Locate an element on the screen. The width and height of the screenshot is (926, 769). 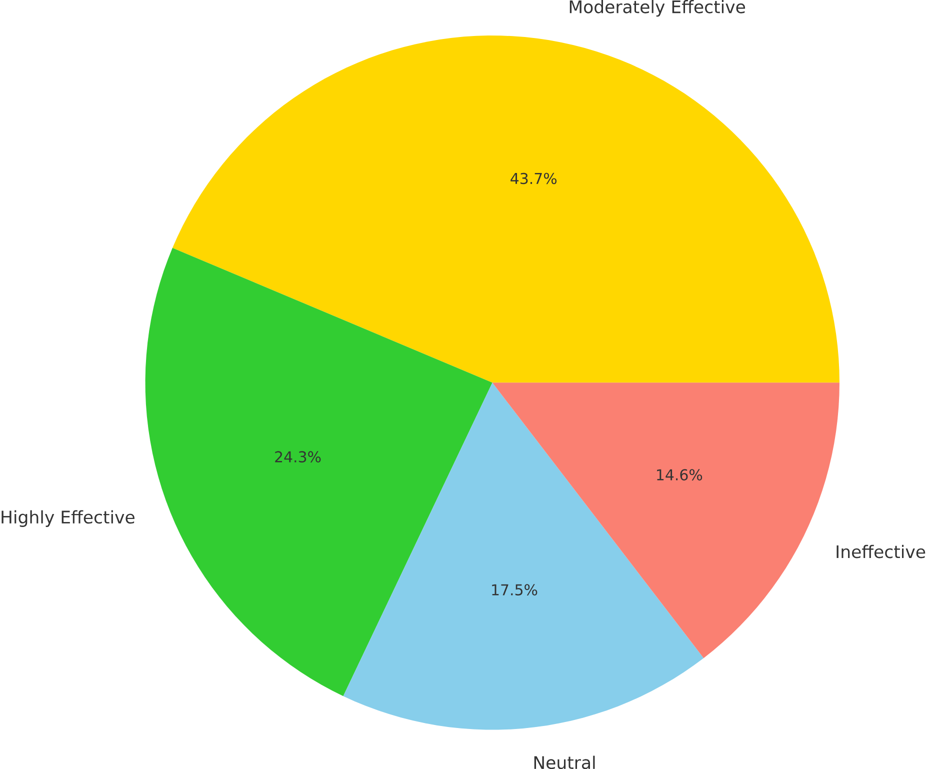
slice-label: Ineffective is located at coordinates (881, 551).